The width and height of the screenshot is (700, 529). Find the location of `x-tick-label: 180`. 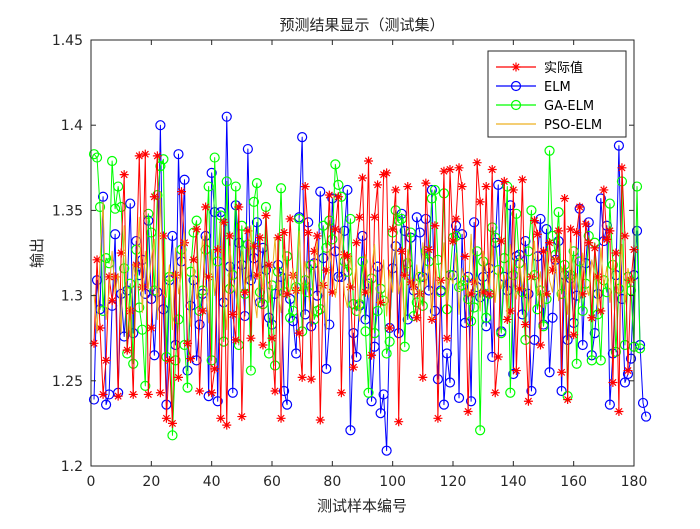

x-tick-label: 180 is located at coordinates (634, 482).